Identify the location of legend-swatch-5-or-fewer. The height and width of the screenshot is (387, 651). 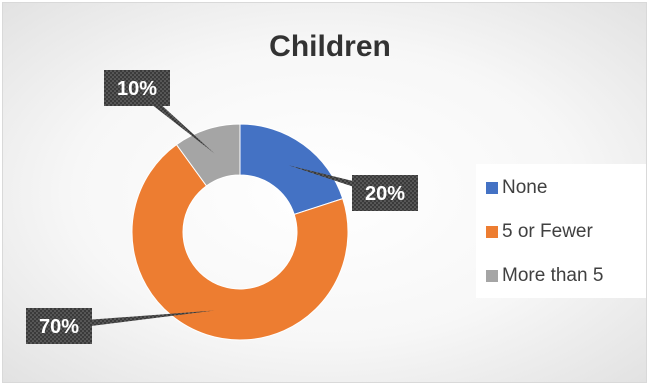
(492, 232).